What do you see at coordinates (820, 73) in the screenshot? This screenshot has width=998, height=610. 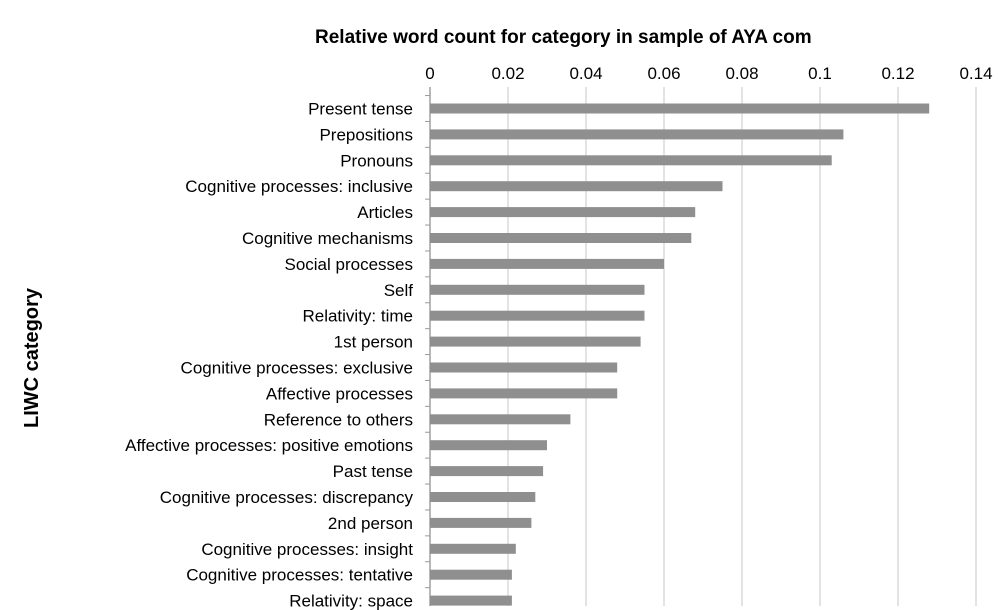 I see `x-tick-label: 0.1` at bounding box center [820, 73].